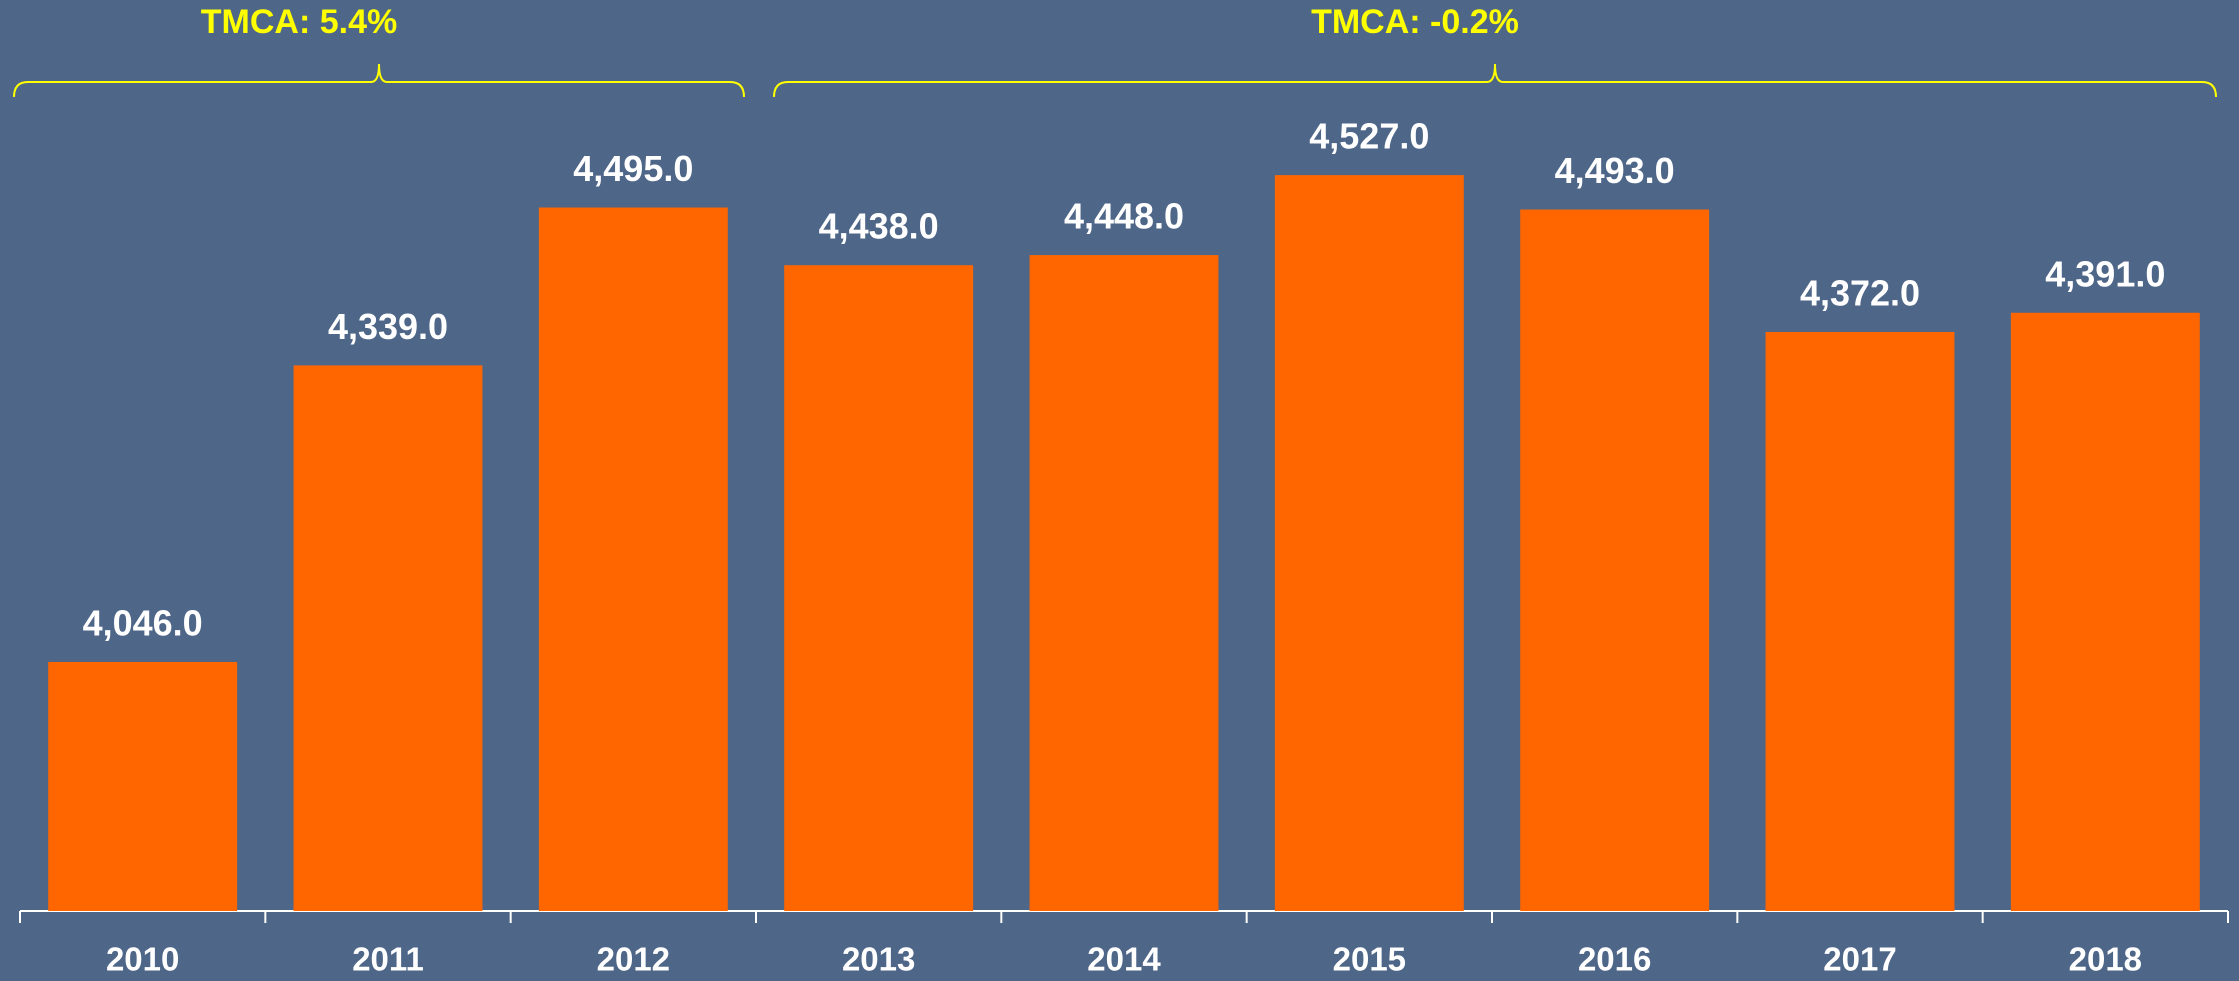 Image resolution: width=2239 pixels, height=981 pixels. I want to click on value-label: 4,495.0, so click(633, 168).